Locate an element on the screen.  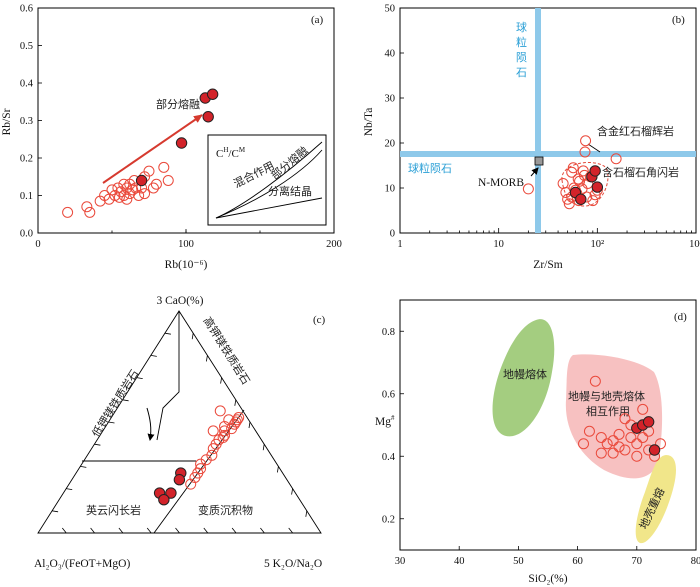
inset-curve-mixing is located at coordinates (269, 180).